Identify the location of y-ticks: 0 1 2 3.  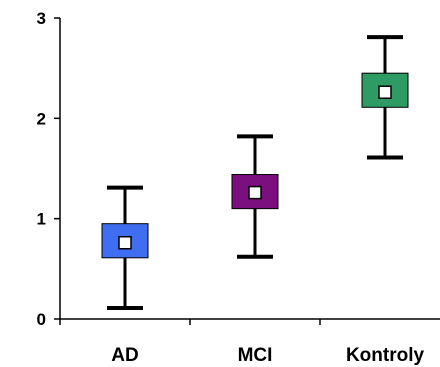
(48, 169).